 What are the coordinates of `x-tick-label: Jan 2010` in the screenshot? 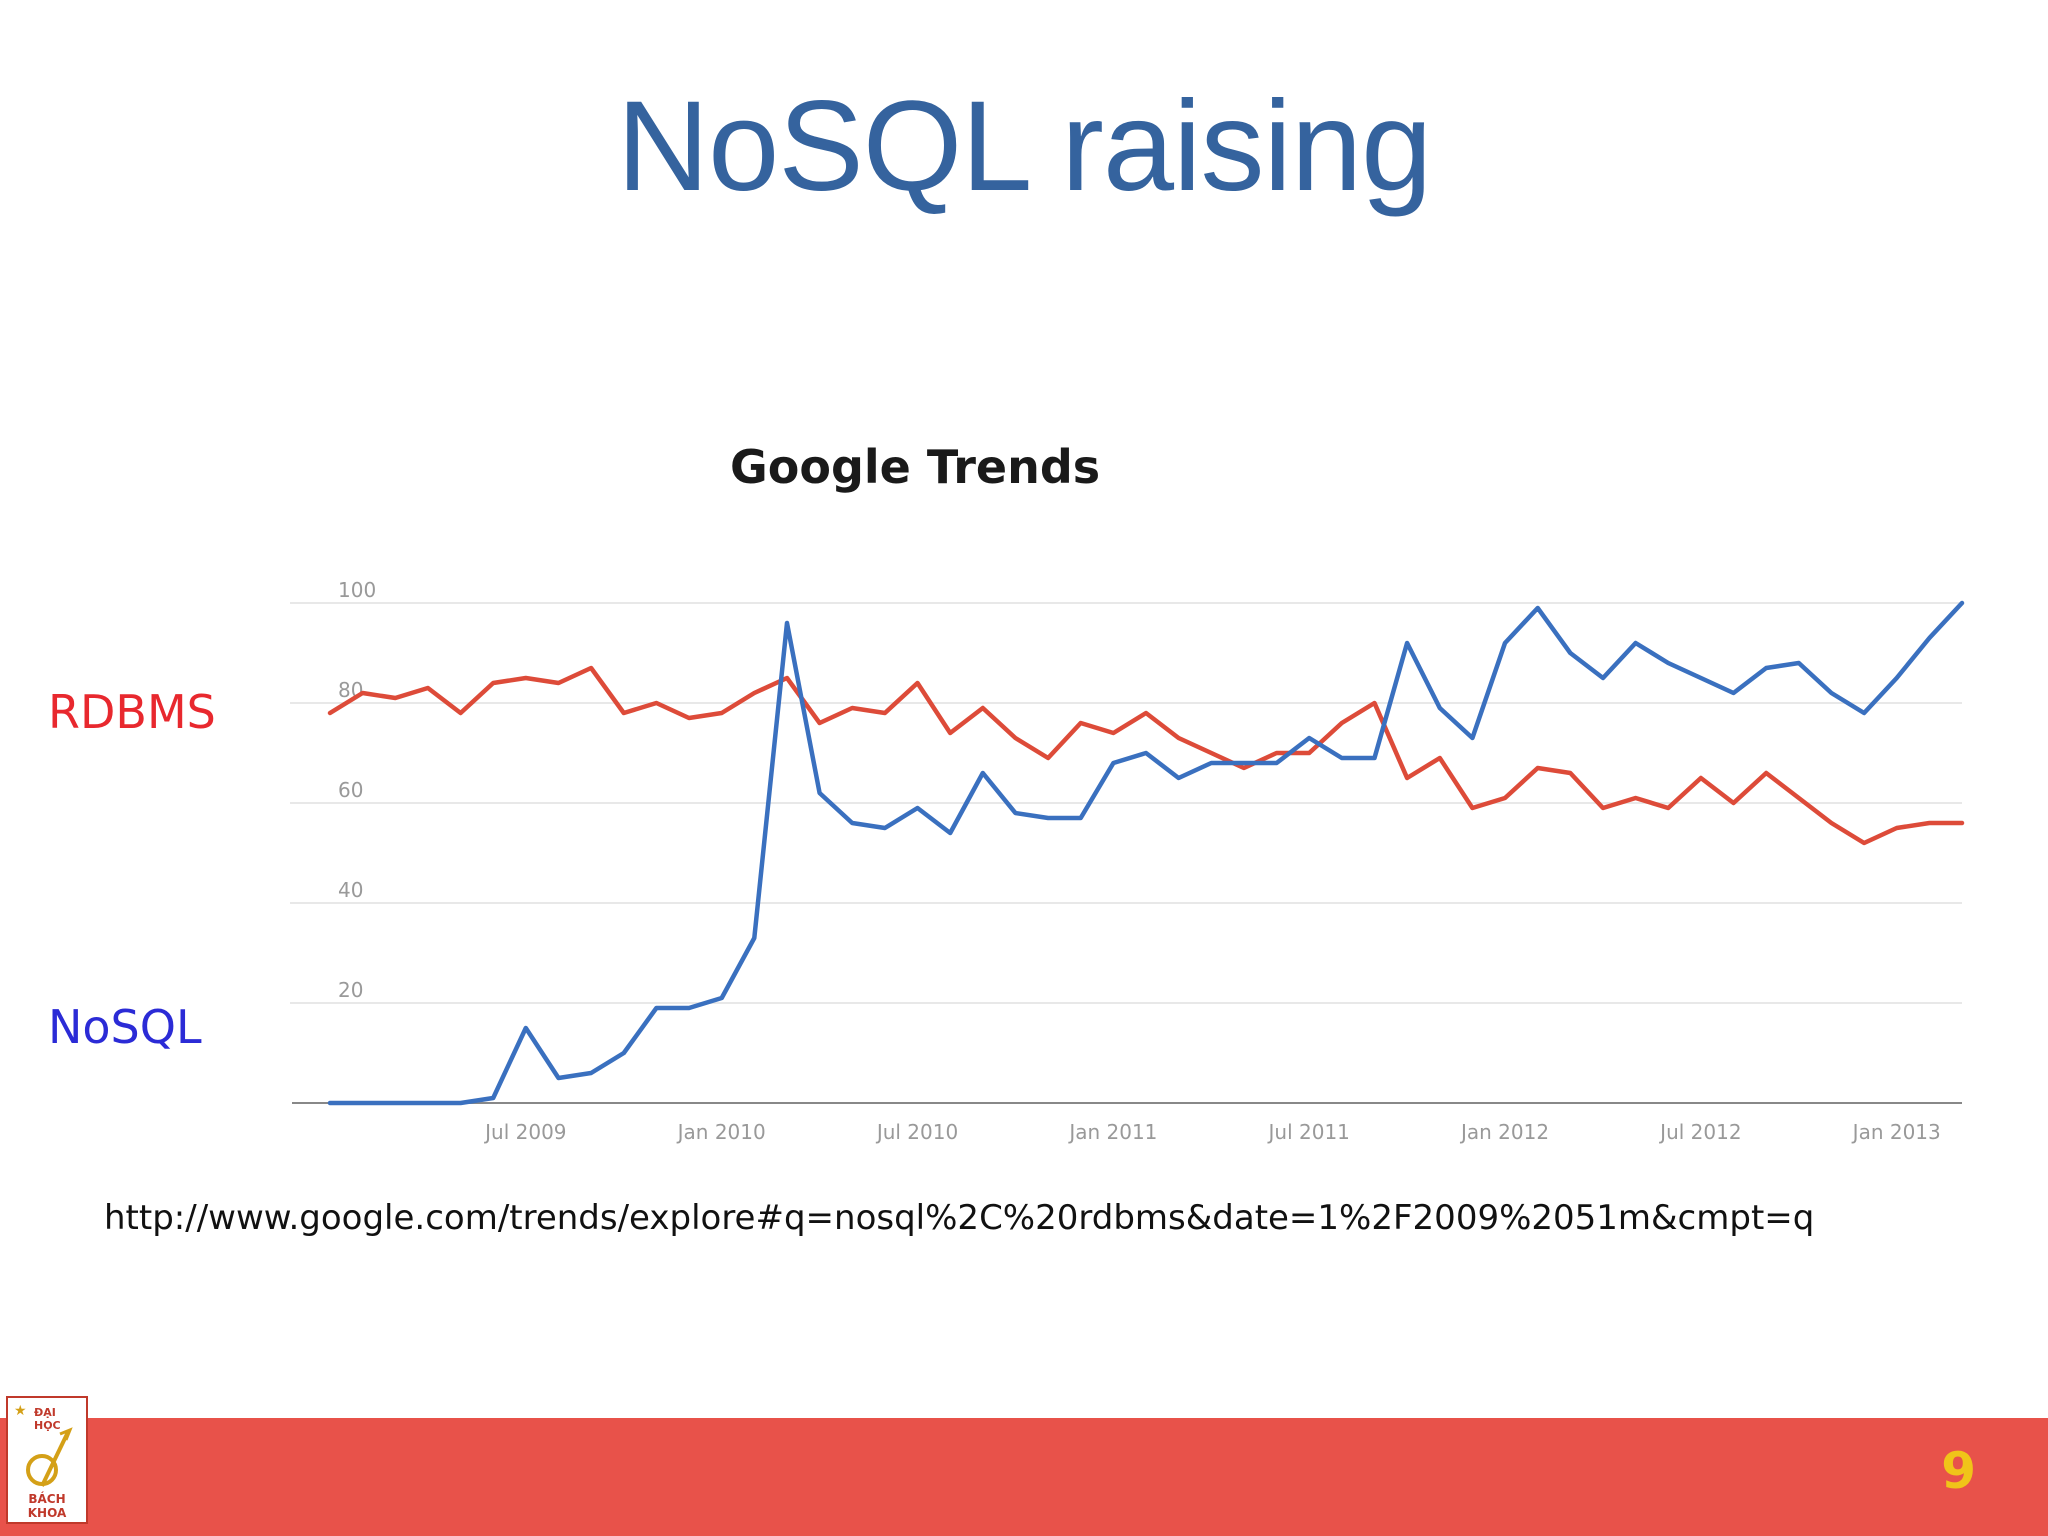 It's located at (721, 1132).